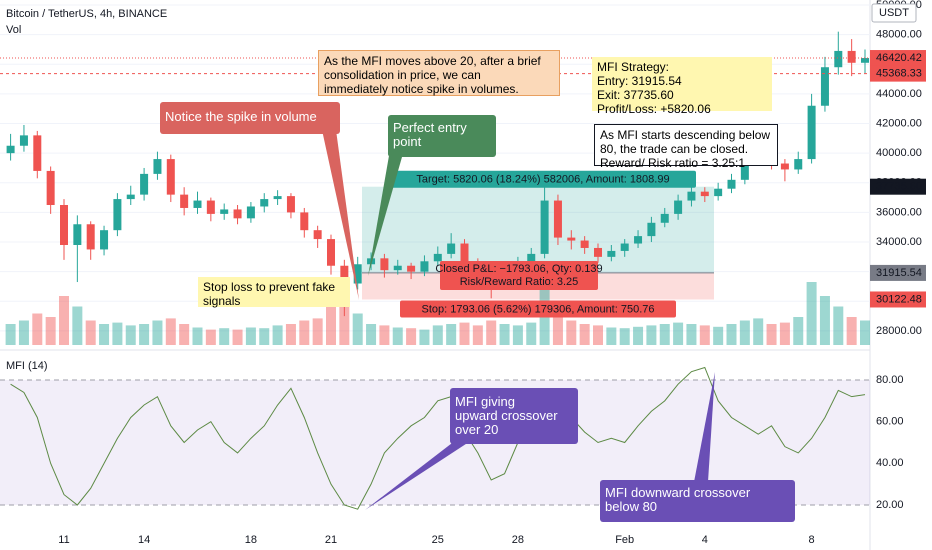 Image resolution: width=932 pixels, height=550 pixels. Describe the element at coordinates (144, 540) in the screenshot. I see `x-tick-label: 14` at that location.